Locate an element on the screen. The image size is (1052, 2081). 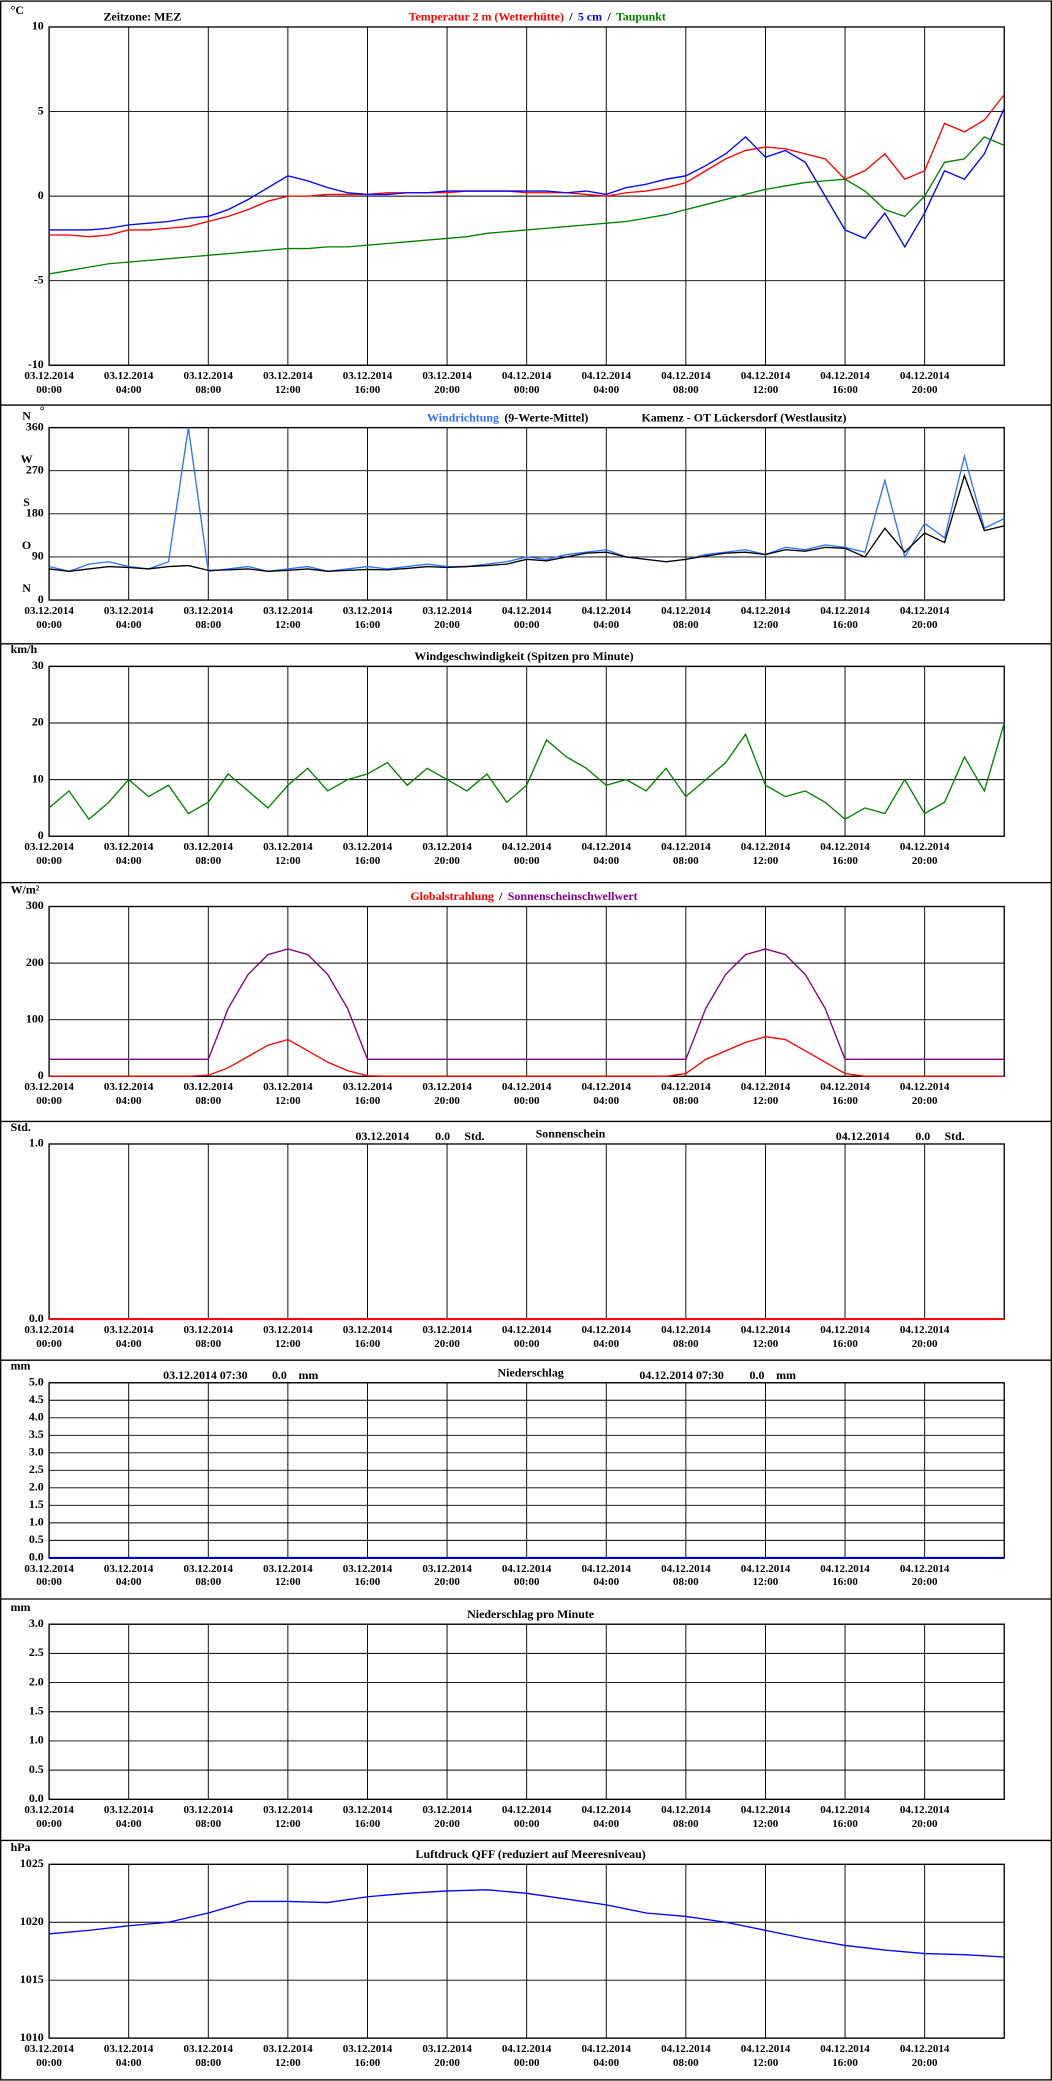
y-tick-label: 360 is located at coordinates (35, 426).